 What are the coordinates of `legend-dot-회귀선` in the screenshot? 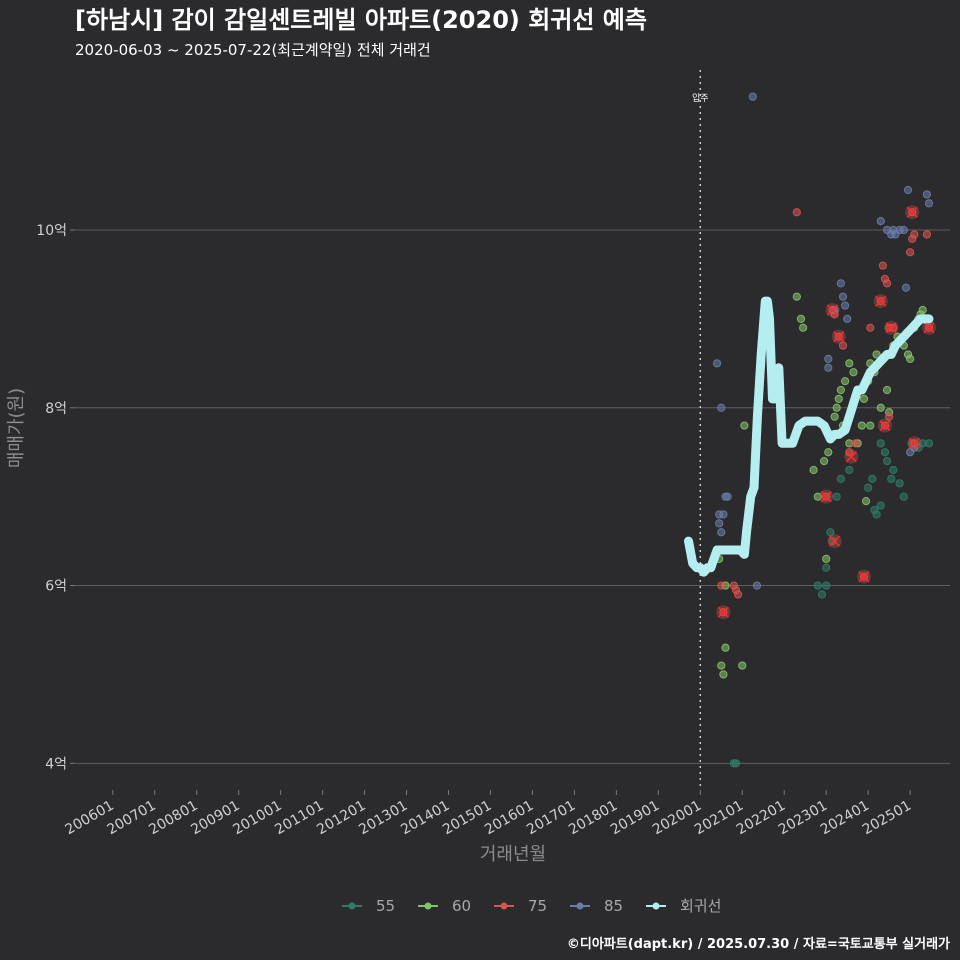 It's located at (656, 906).